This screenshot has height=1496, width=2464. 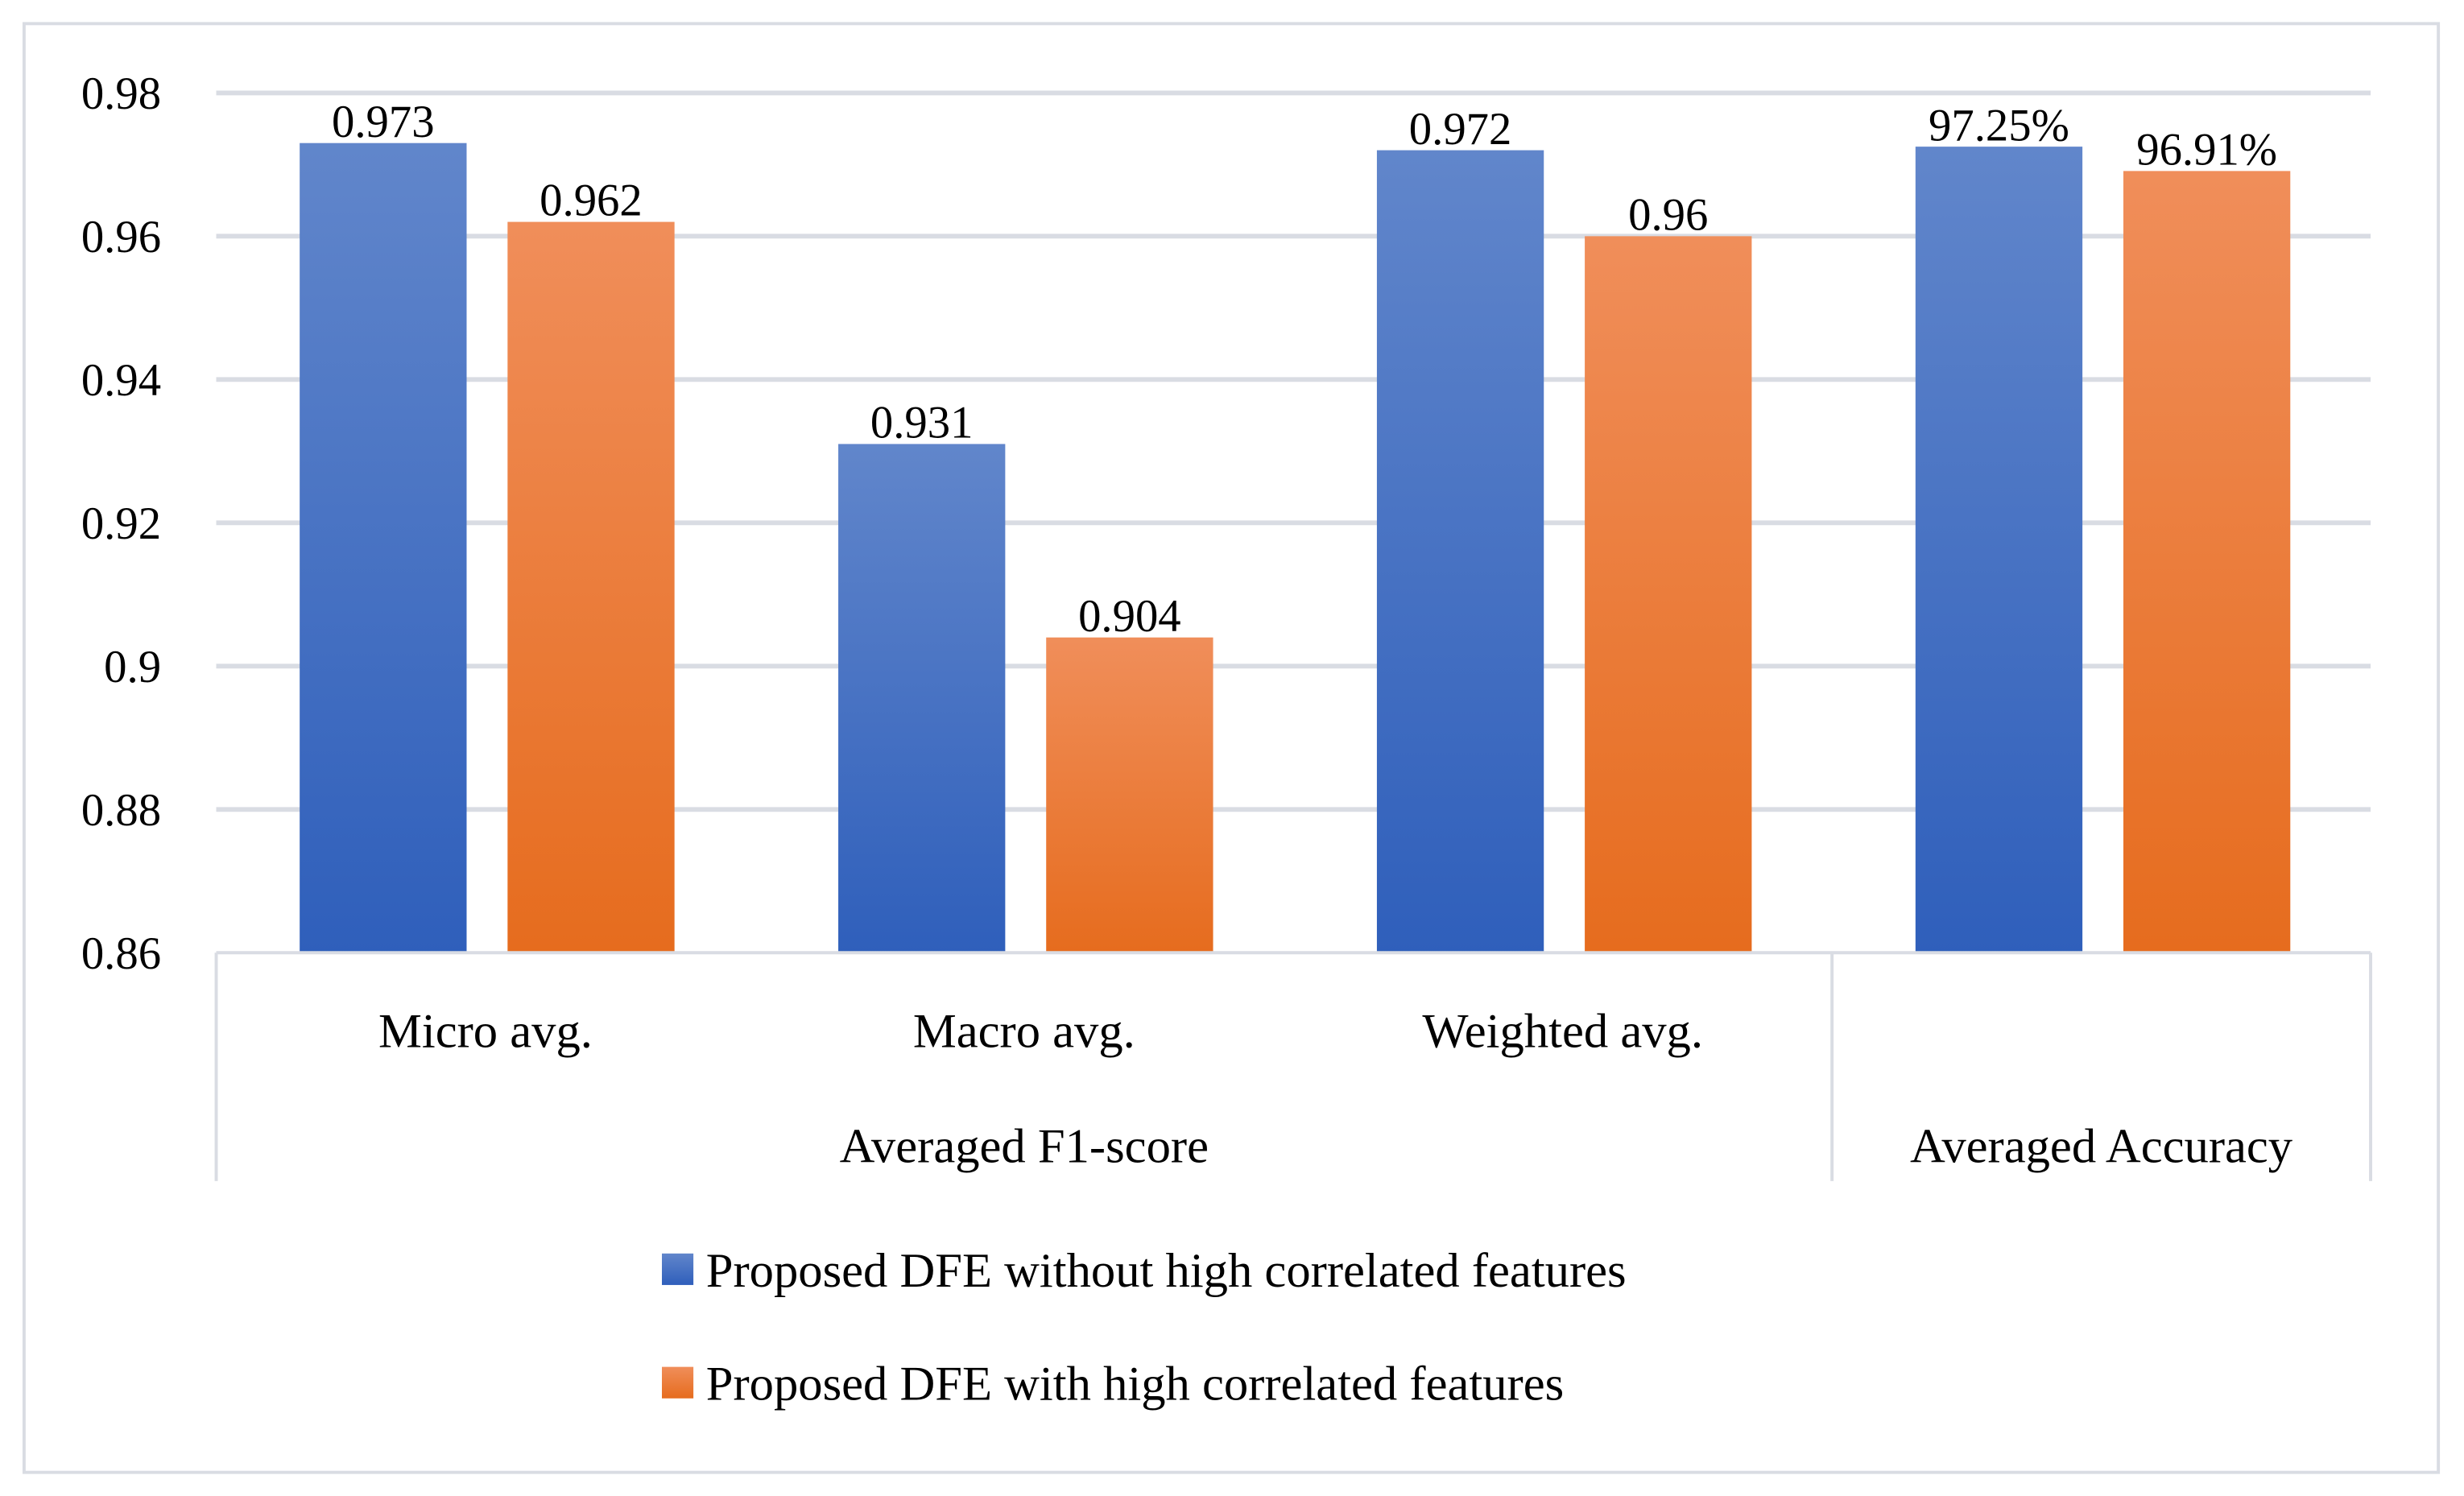 What do you see at coordinates (922, 423) in the screenshot?
I see `data-label: 0.931` at bounding box center [922, 423].